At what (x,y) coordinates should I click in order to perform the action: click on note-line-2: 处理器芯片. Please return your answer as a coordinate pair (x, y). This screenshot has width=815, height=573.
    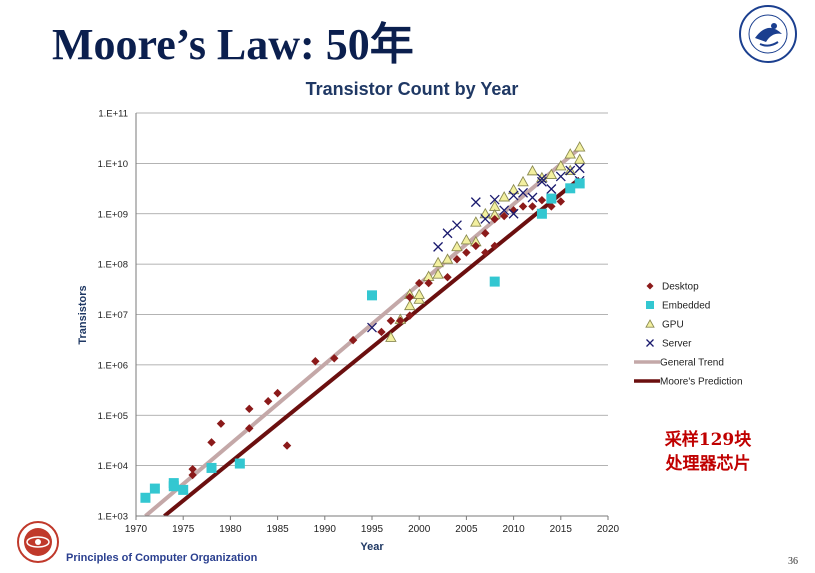
    Looking at the image, I should click on (708, 464).